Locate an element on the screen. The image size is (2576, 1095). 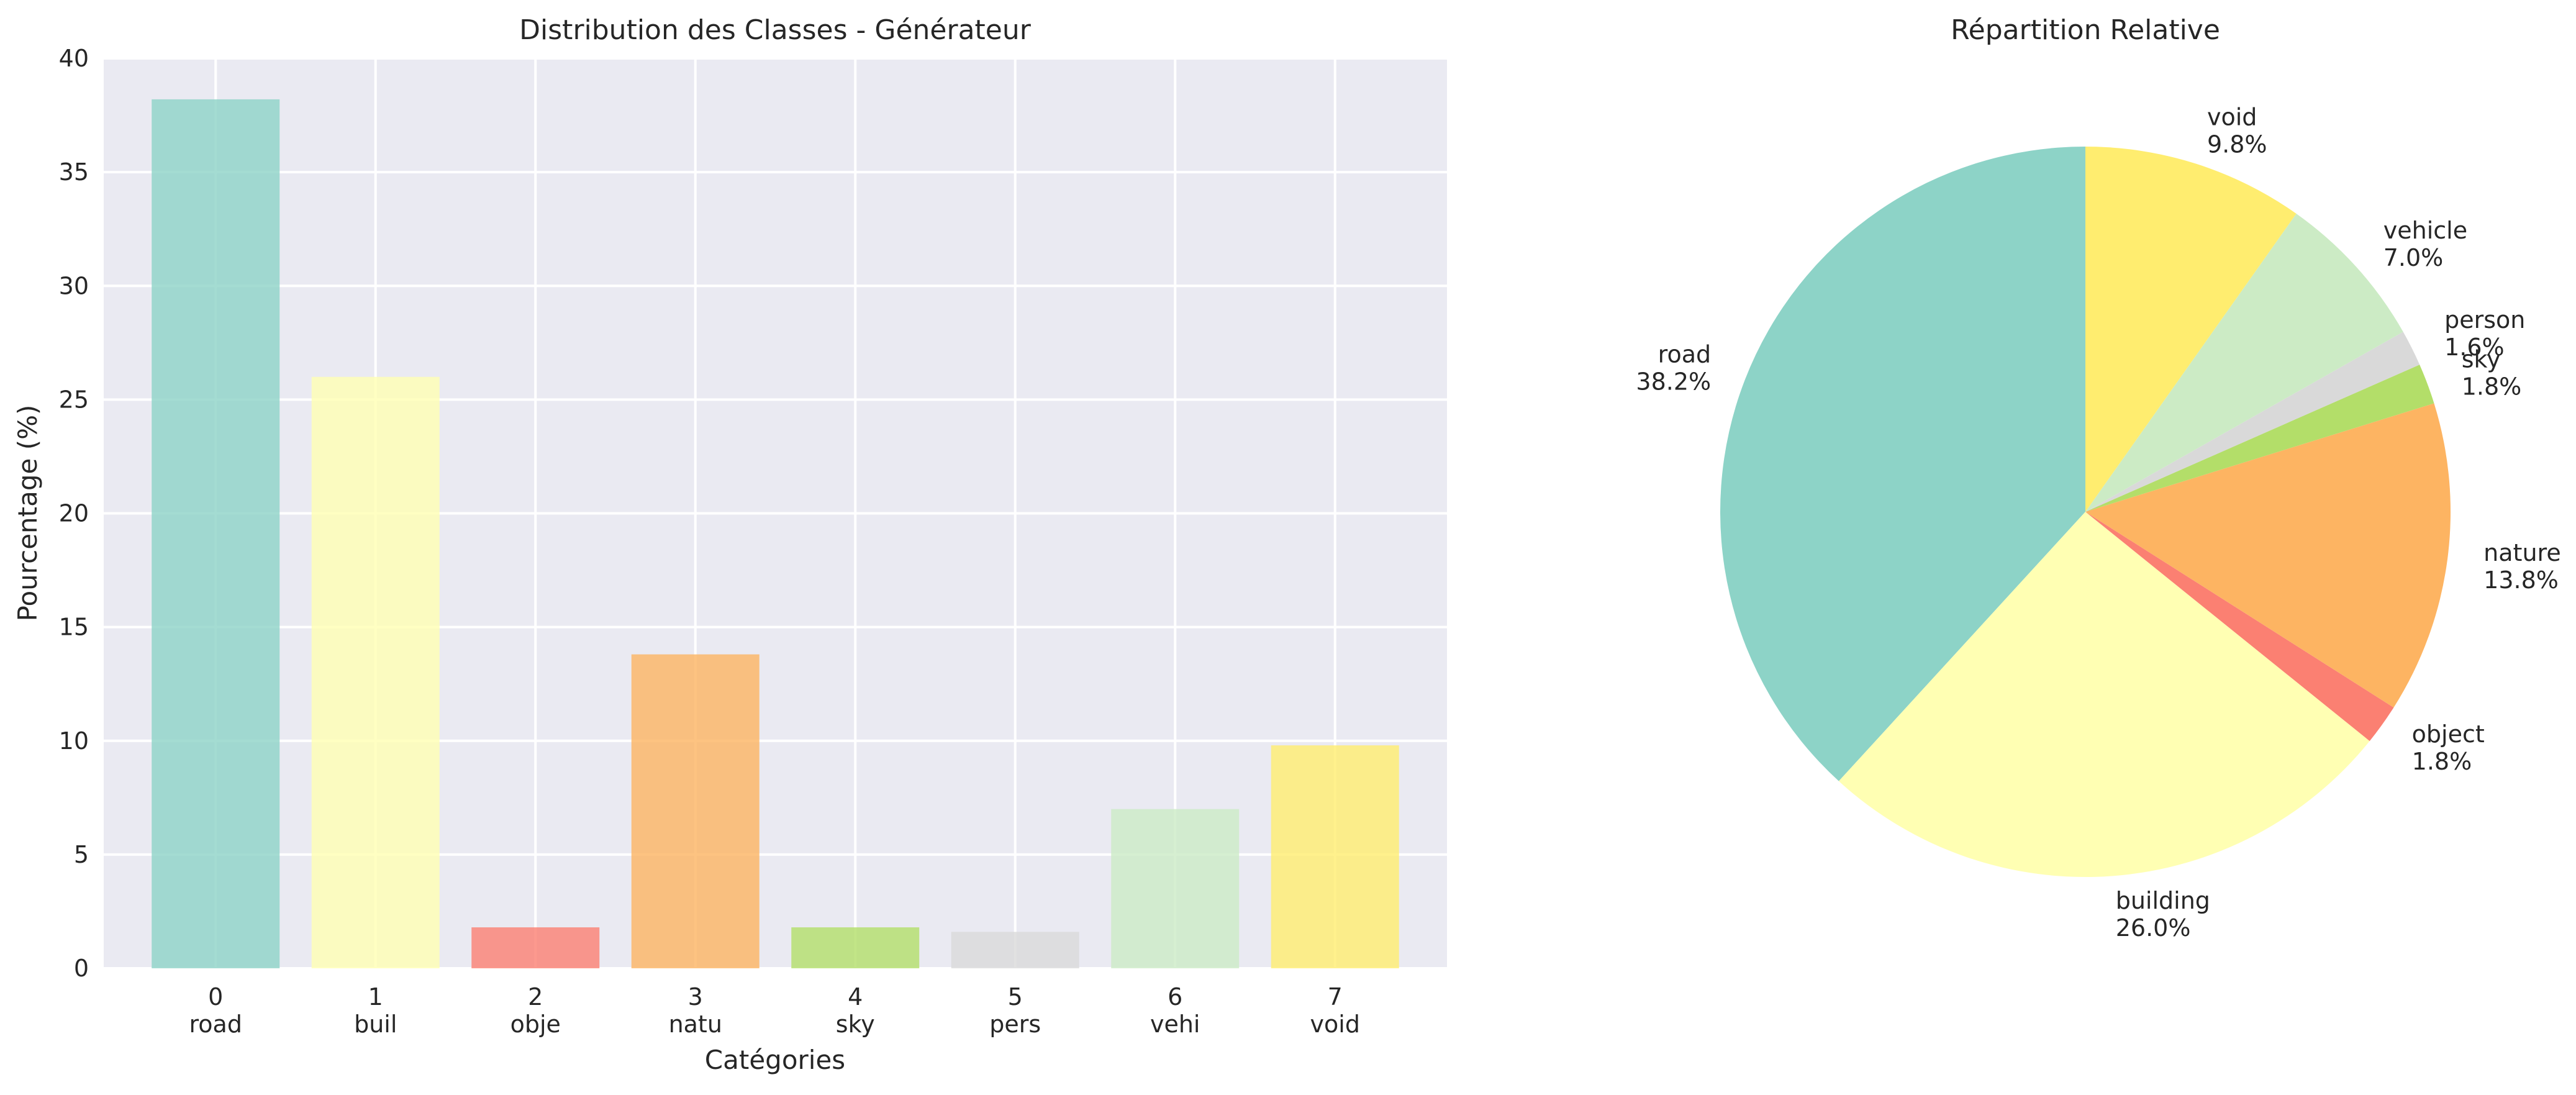
pie-label: sky 1.8% is located at coordinates (2492, 372).